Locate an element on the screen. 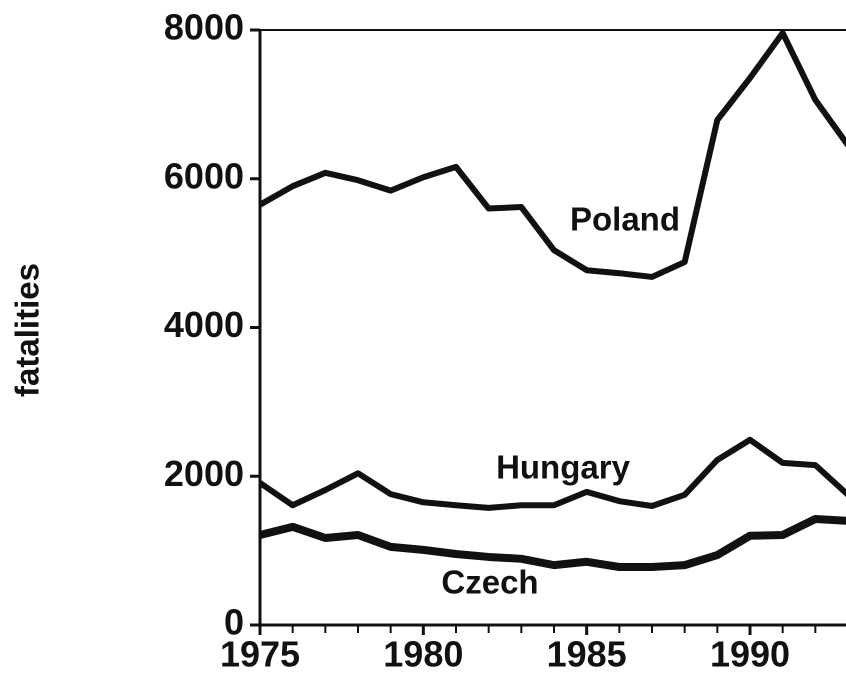 The width and height of the screenshot is (846, 675). x-tick-label: 1990 is located at coordinates (750, 654).